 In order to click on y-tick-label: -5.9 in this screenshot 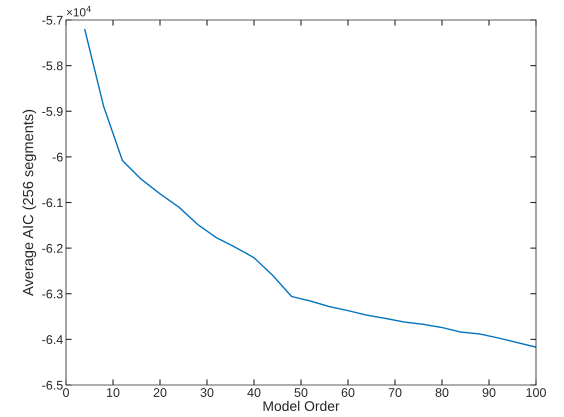, I will do `click(52, 111)`.